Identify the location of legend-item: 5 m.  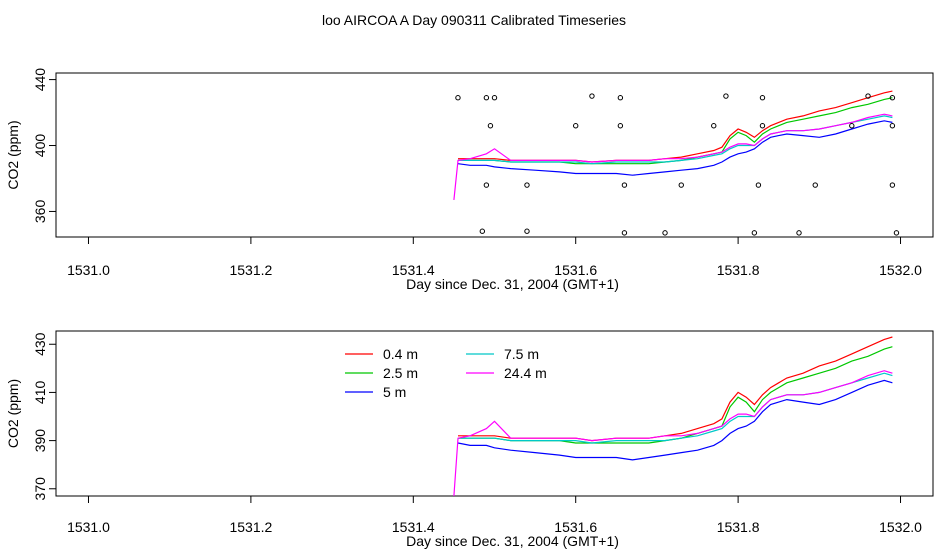
(375, 392).